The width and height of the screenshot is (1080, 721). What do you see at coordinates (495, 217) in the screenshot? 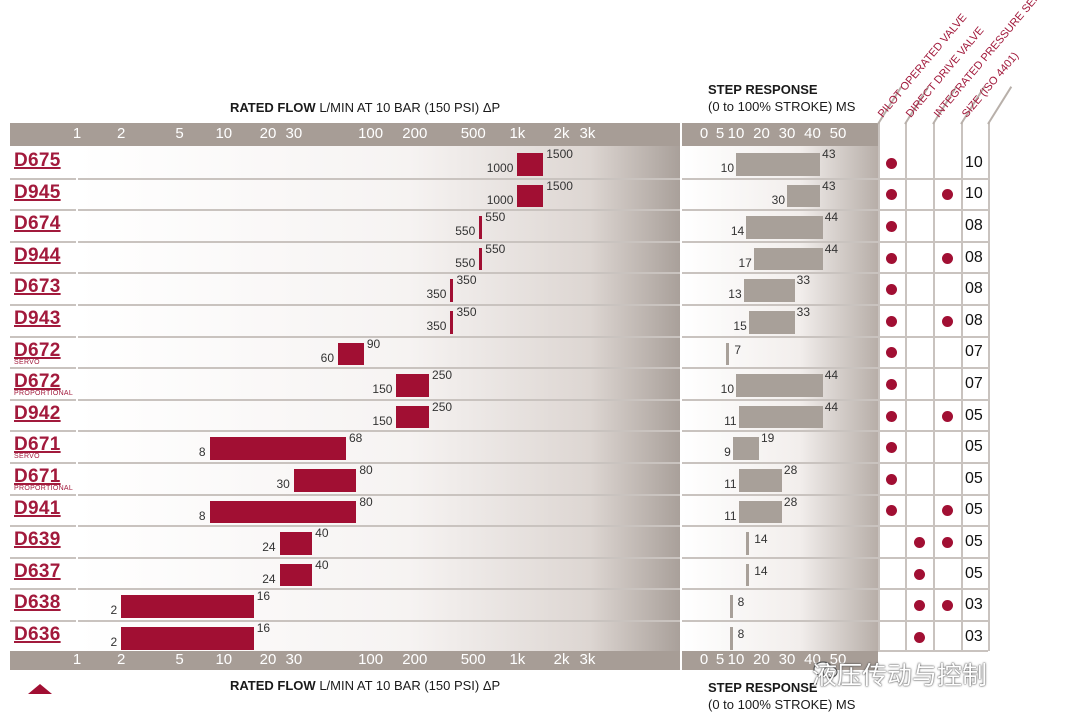
I see `flow-max-label: 550` at bounding box center [495, 217].